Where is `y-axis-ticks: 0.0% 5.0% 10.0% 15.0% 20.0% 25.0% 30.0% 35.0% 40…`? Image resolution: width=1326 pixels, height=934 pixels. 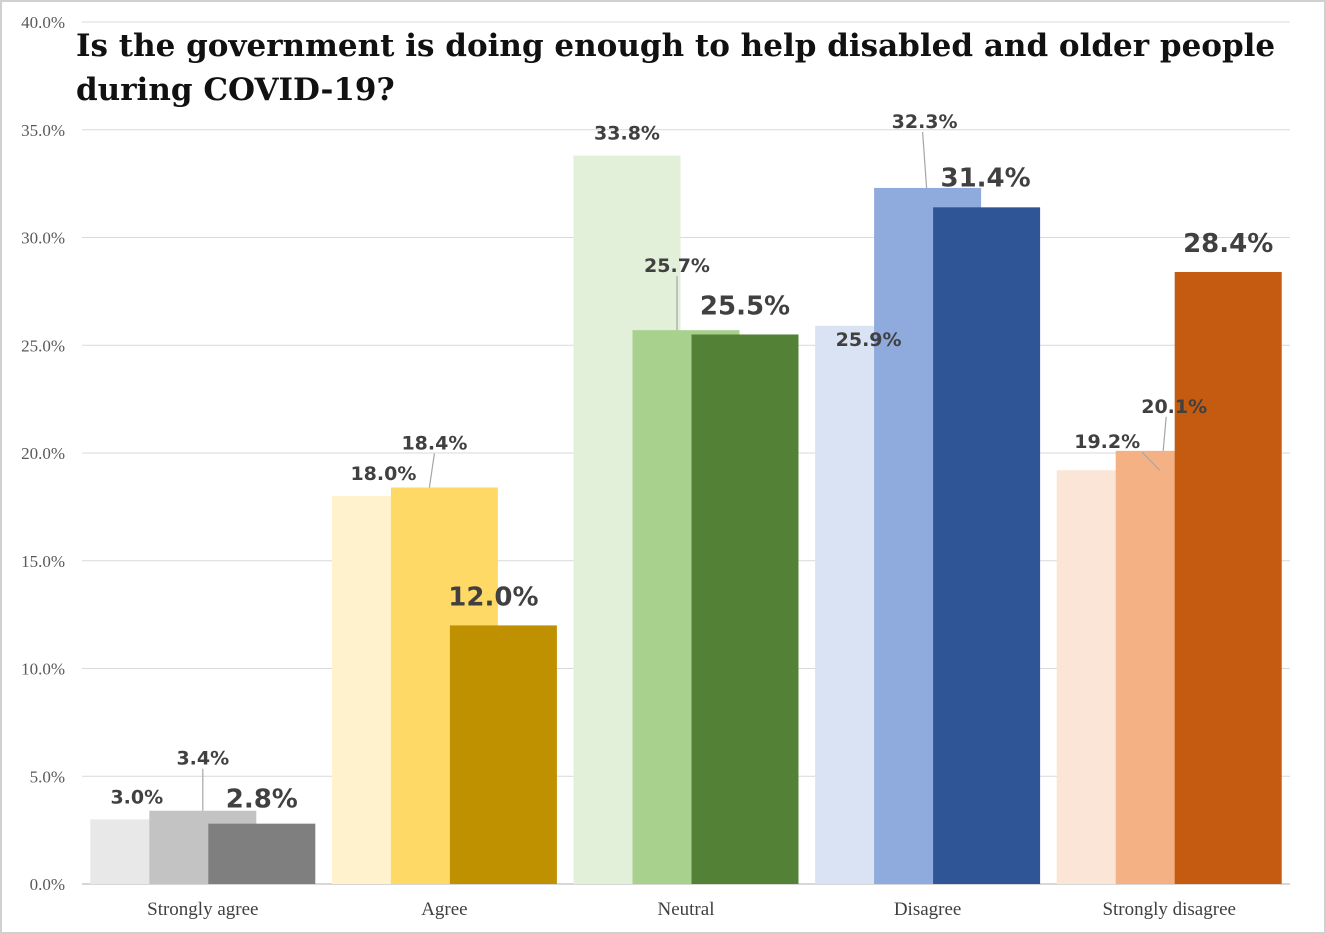 y-axis-ticks: 0.0% 5.0% 10.0% 15.0% 20.0% 25.0% 30.0% 35.0% 40… is located at coordinates (43, 453).